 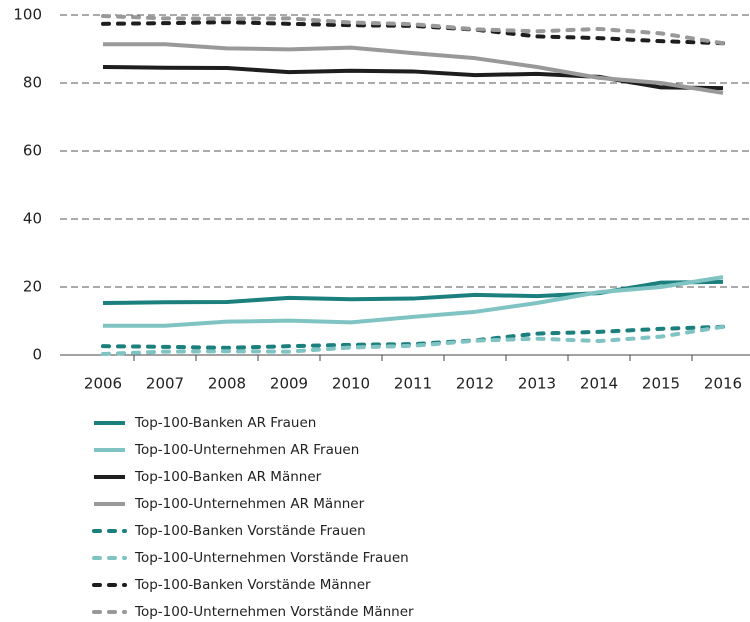 What do you see at coordinates (165, 384) in the screenshot?
I see `x-tick-label: 2007` at bounding box center [165, 384].